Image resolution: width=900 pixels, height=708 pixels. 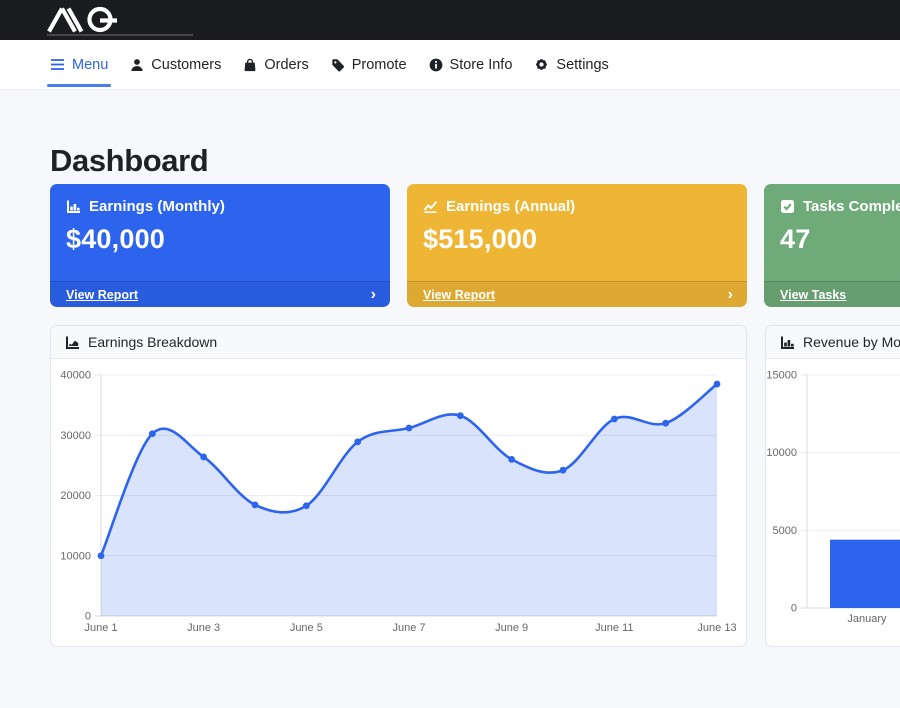 I want to click on info-circle-icon, so click(x=436, y=65).